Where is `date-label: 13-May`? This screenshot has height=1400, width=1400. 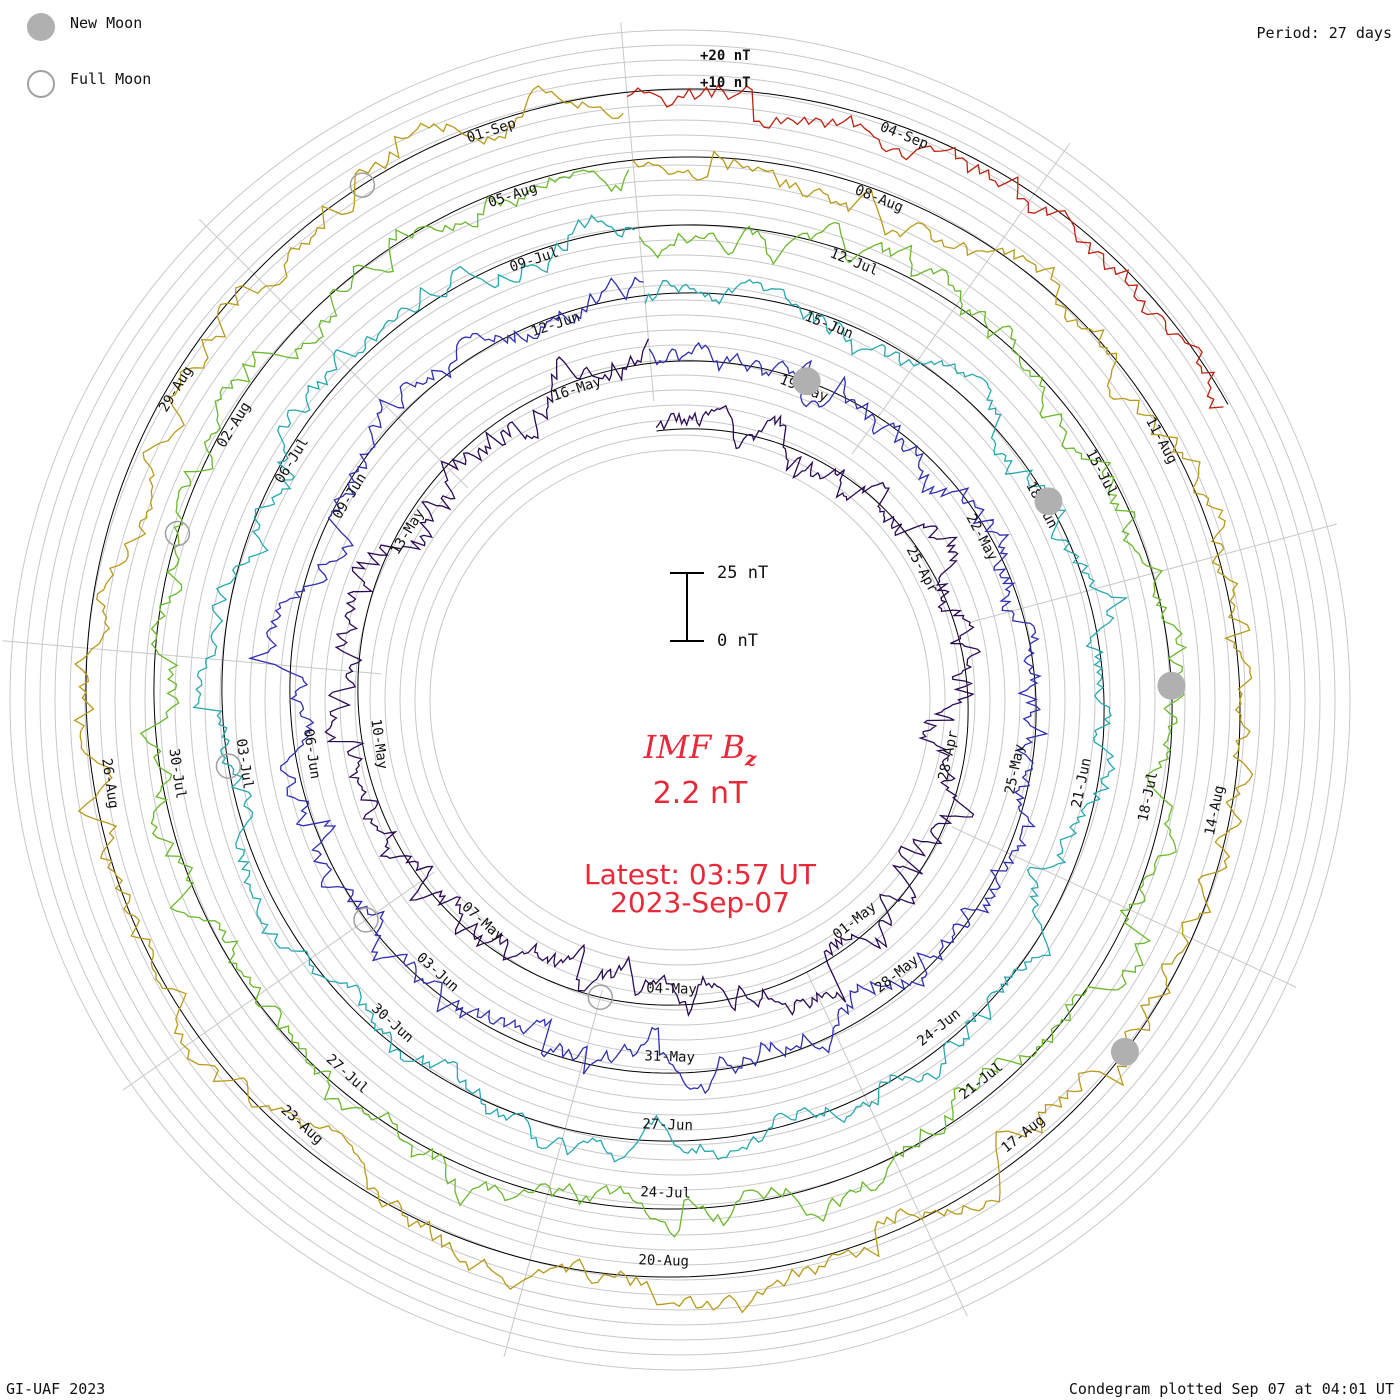 date-label: 13-May is located at coordinates (408, 531).